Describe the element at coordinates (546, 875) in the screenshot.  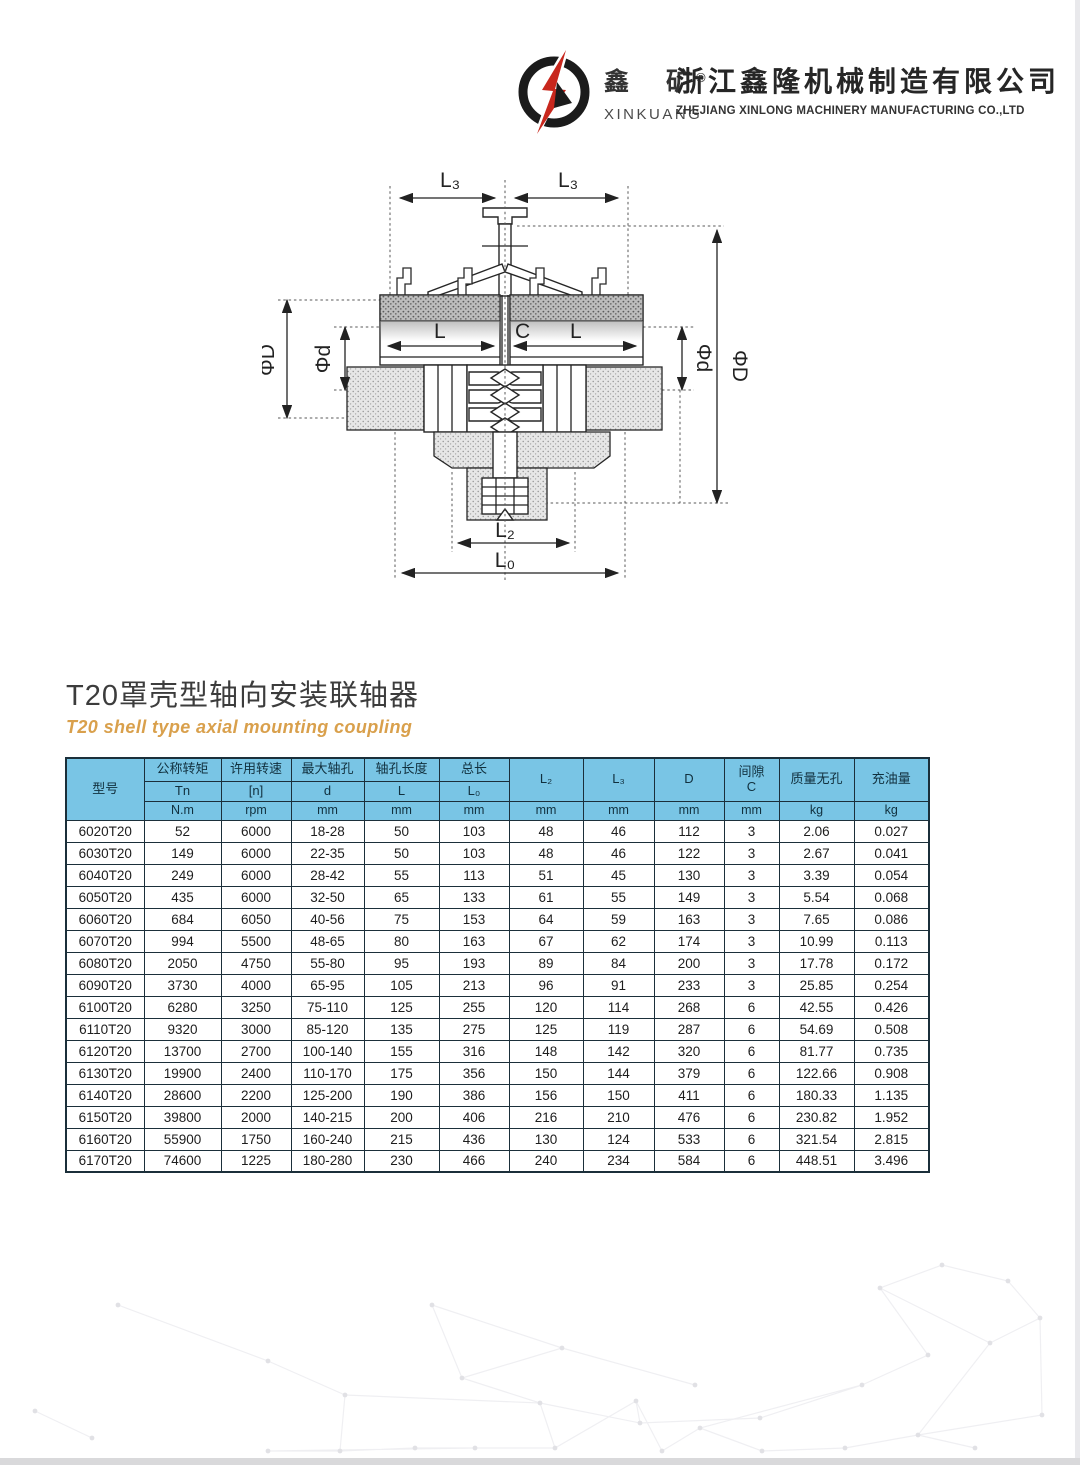
I see `value-cell: 51` at that location.